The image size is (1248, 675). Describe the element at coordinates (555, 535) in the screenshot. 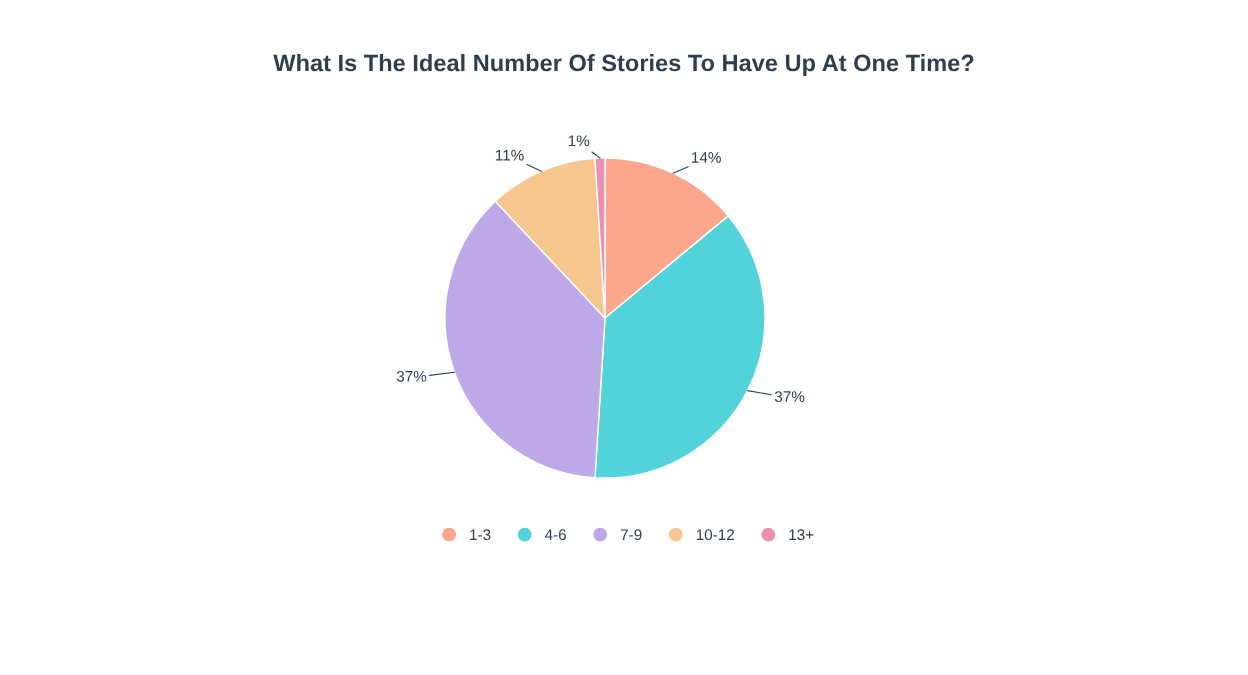

I see `legend-label: 4-6` at that location.